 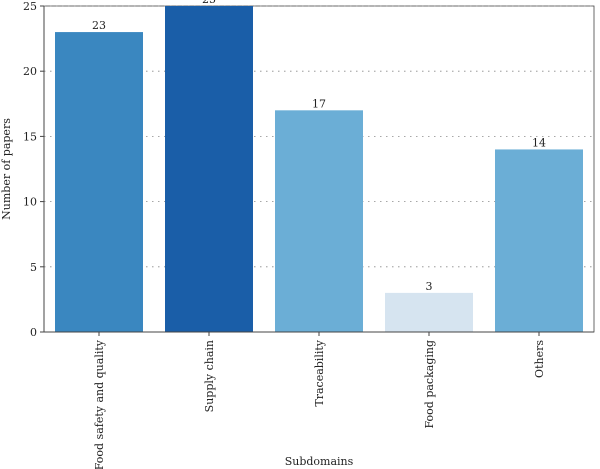 What do you see at coordinates (30, 136) in the screenshot?
I see `y-tick-label: 15` at bounding box center [30, 136].